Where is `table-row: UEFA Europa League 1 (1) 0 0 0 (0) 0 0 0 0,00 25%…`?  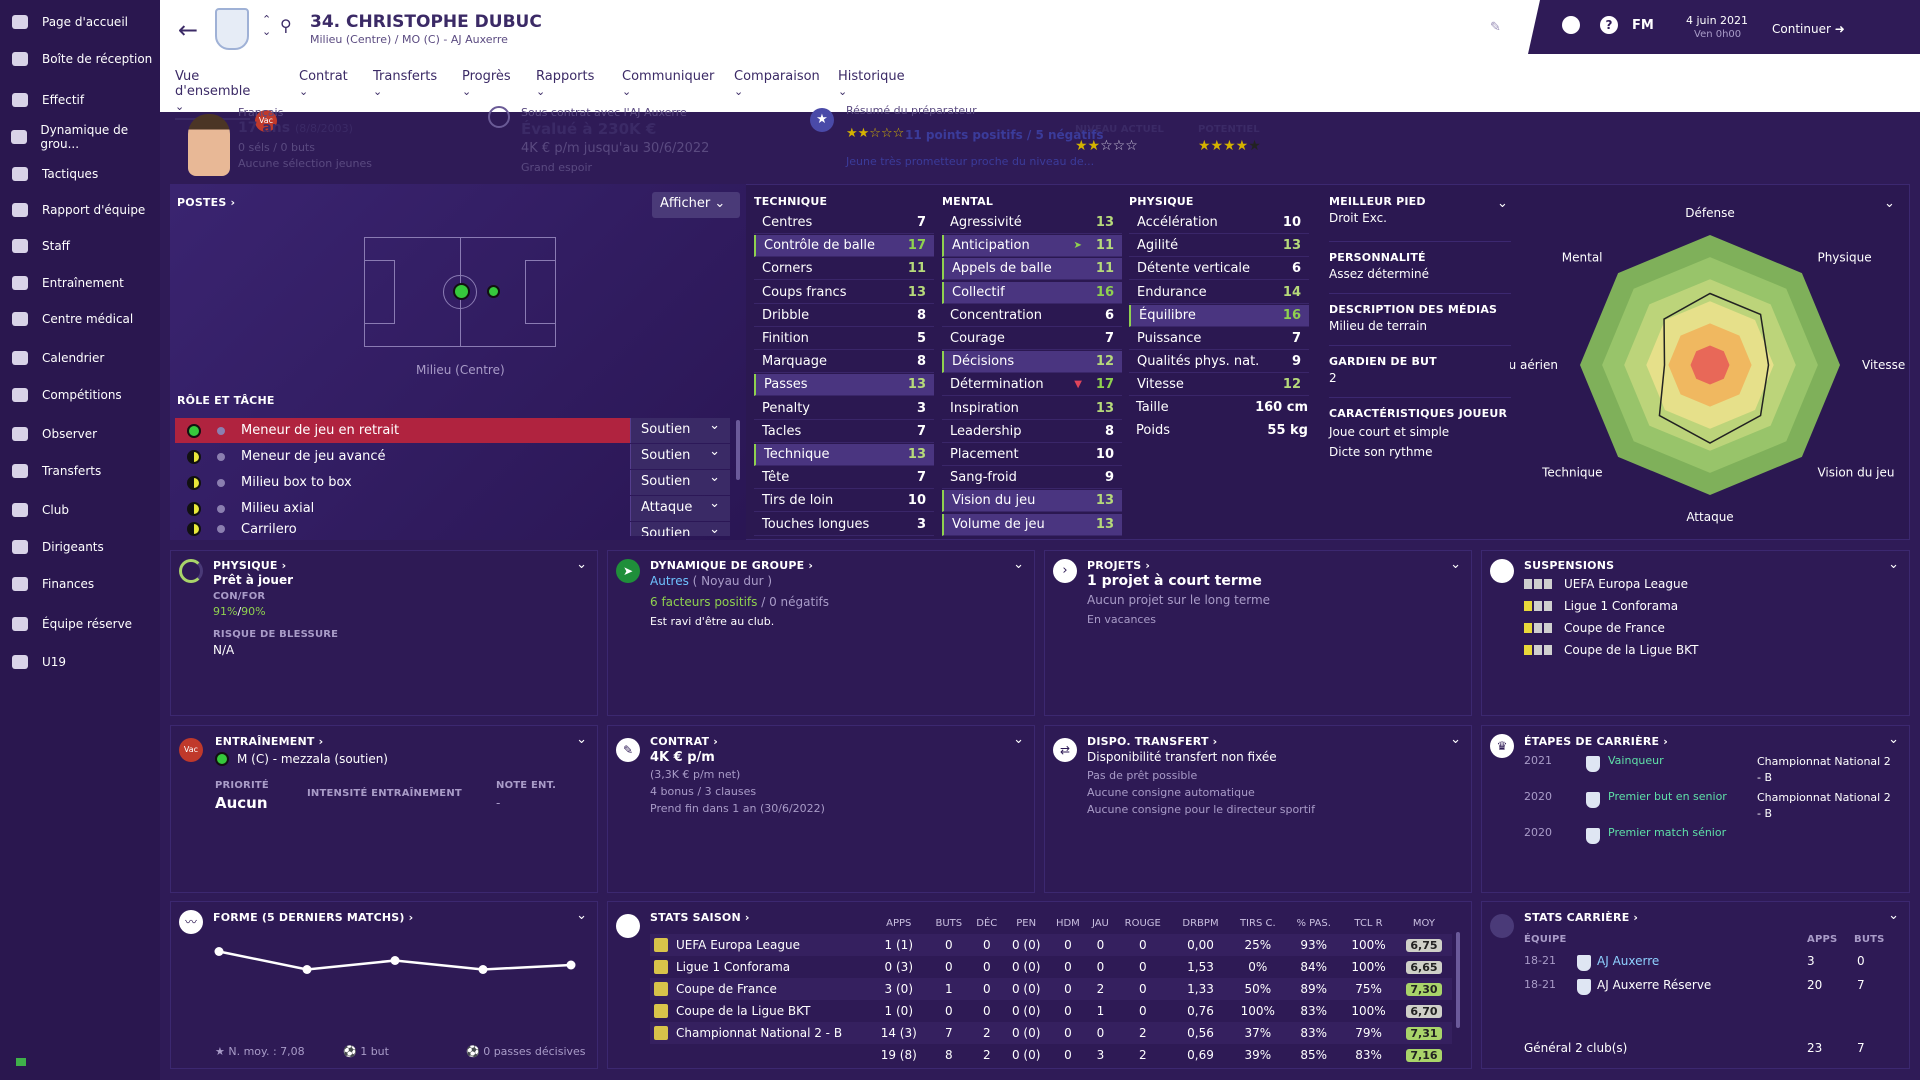 table-row: UEFA Europa League 1 (1) 0 0 0 (0) 0 0 0 0,00 25%… is located at coordinates (1051, 945).